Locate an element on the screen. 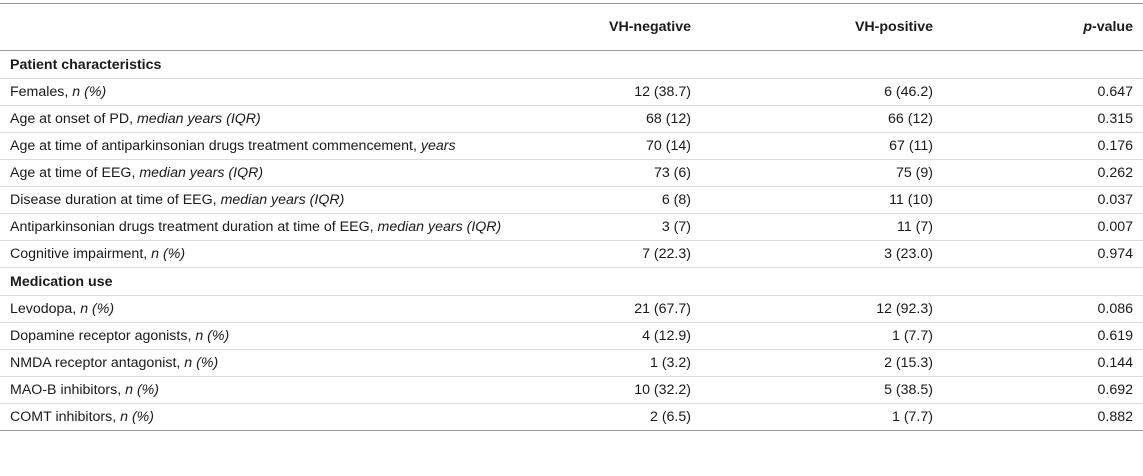 The width and height of the screenshot is (1143, 476). row-label-text: Levodopa, is located at coordinates (45, 309).